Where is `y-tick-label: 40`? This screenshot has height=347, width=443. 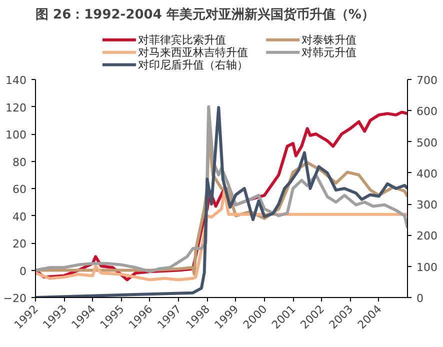 y-tick-label: 40 is located at coordinates (19, 217).